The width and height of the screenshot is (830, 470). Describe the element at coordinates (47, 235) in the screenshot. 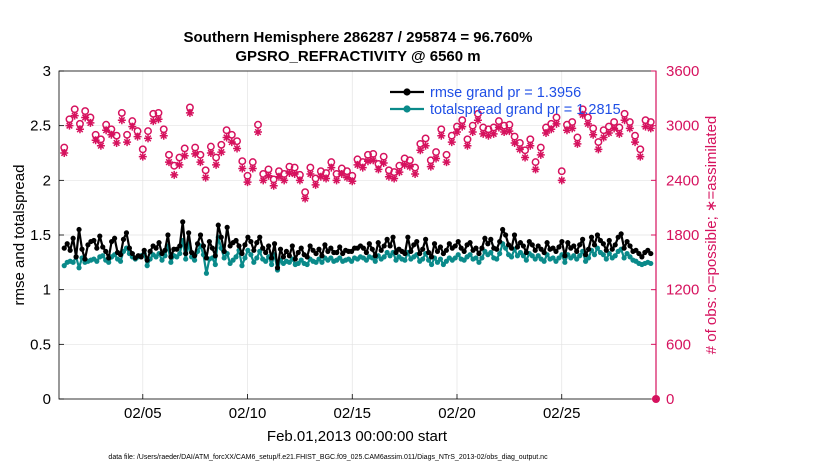

I see `y-axis-left-ticks: 0 0.5 1 1.5 2 2.5 3` at that location.